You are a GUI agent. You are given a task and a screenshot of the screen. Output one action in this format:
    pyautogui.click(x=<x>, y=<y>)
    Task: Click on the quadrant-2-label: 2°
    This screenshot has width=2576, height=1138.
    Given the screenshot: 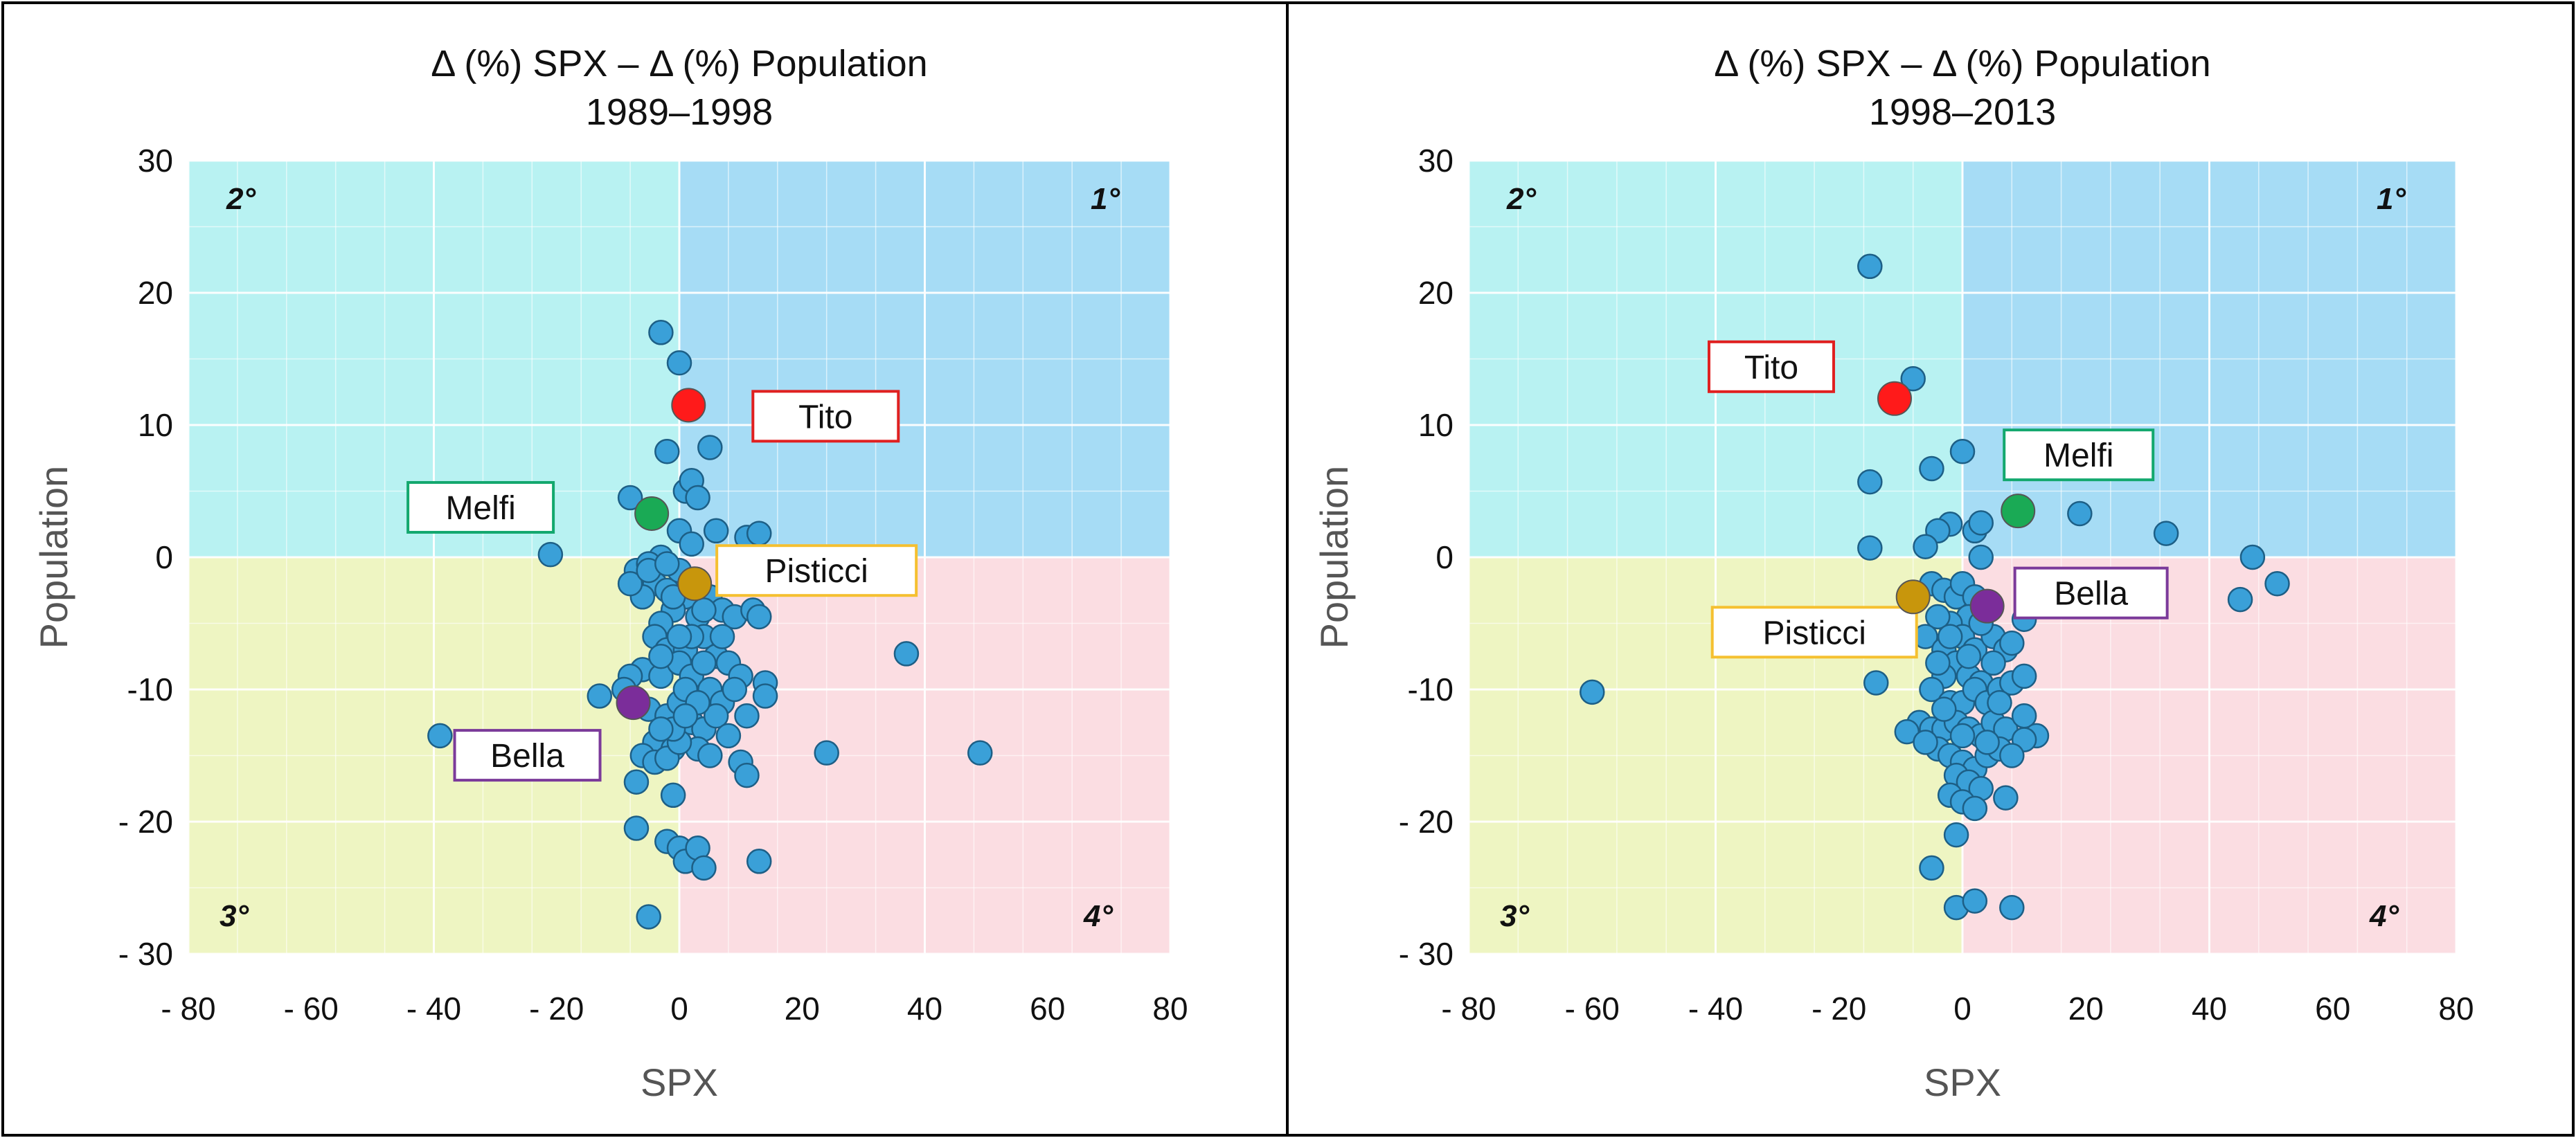 What is the action you would take?
    pyautogui.click(x=1521, y=199)
    